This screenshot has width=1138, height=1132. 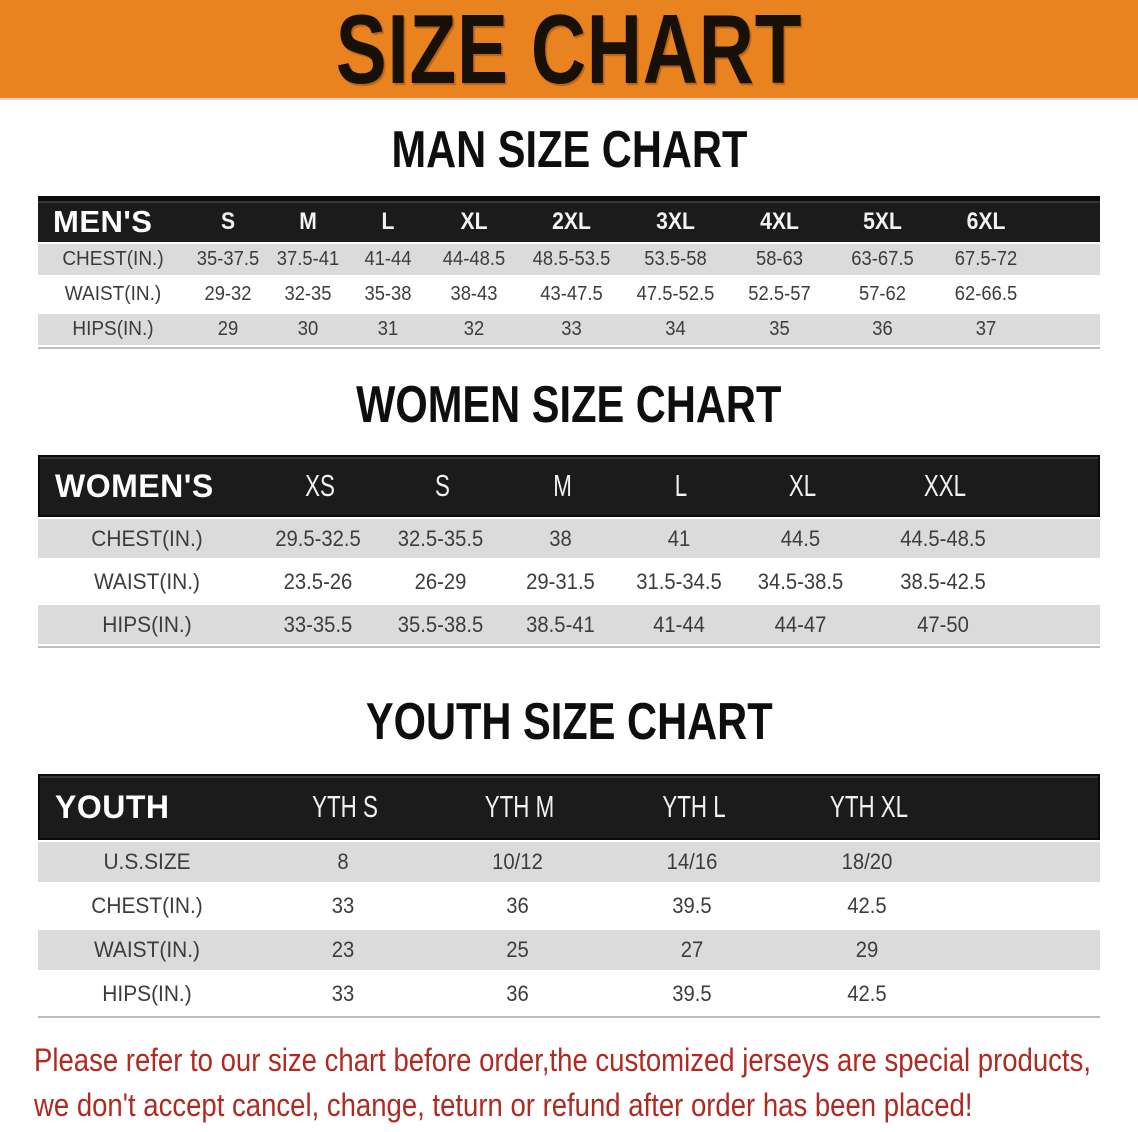 I want to click on size-value: 44-48.5, so click(x=474, y=259).